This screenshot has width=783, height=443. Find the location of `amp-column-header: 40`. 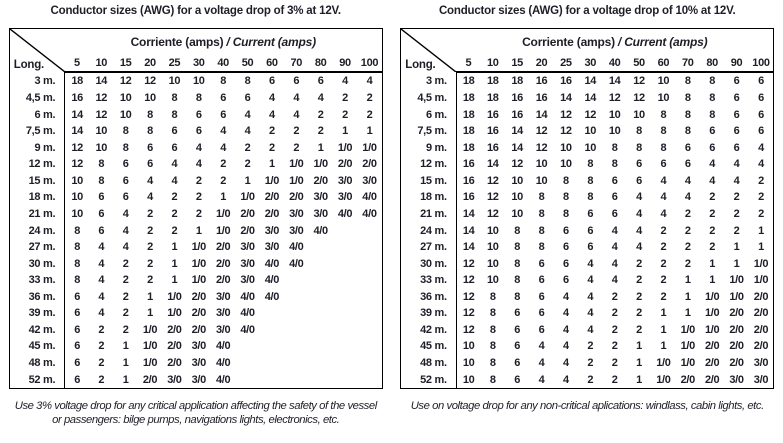

amp-column-header: 40 is located at coordinates (614, 63).